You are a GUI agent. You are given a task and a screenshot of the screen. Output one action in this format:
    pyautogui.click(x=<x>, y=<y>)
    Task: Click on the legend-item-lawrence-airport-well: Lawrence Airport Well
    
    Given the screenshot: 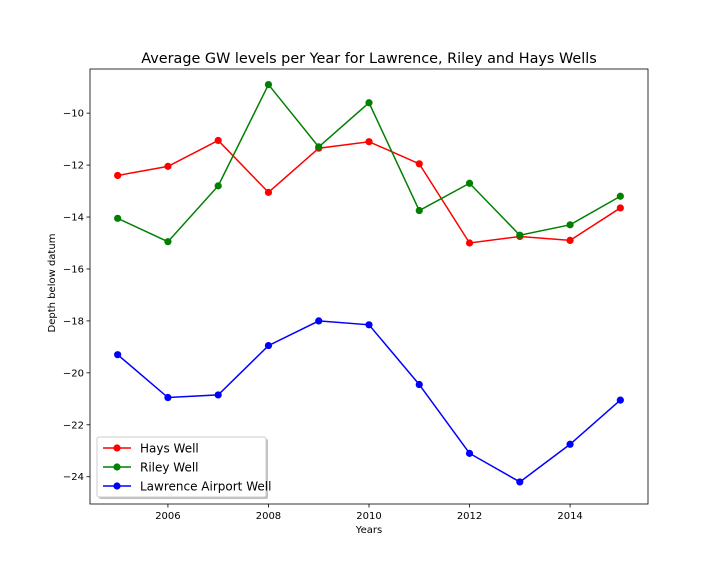 What is the action you would take?
    pyautogui.click(x=187, y=487)
    